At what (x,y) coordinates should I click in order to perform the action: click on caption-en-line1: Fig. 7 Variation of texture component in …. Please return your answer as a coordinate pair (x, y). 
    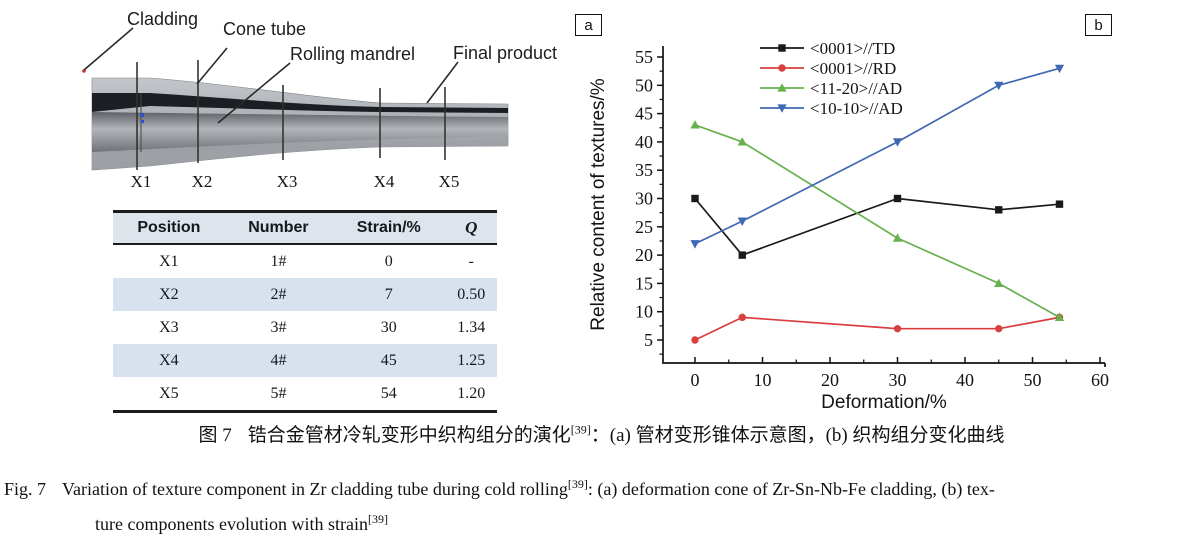
    Looking at the image, I should click on (499, 488).